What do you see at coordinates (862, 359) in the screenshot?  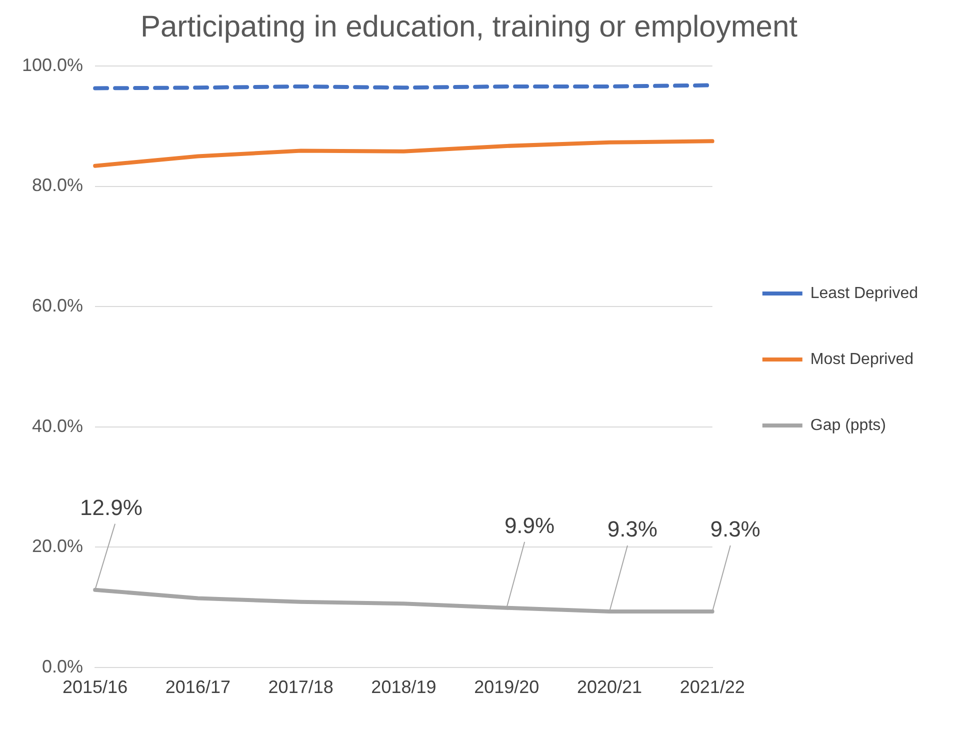 I see `legend-label: Most Deprived` at bounding box center [862, 359].